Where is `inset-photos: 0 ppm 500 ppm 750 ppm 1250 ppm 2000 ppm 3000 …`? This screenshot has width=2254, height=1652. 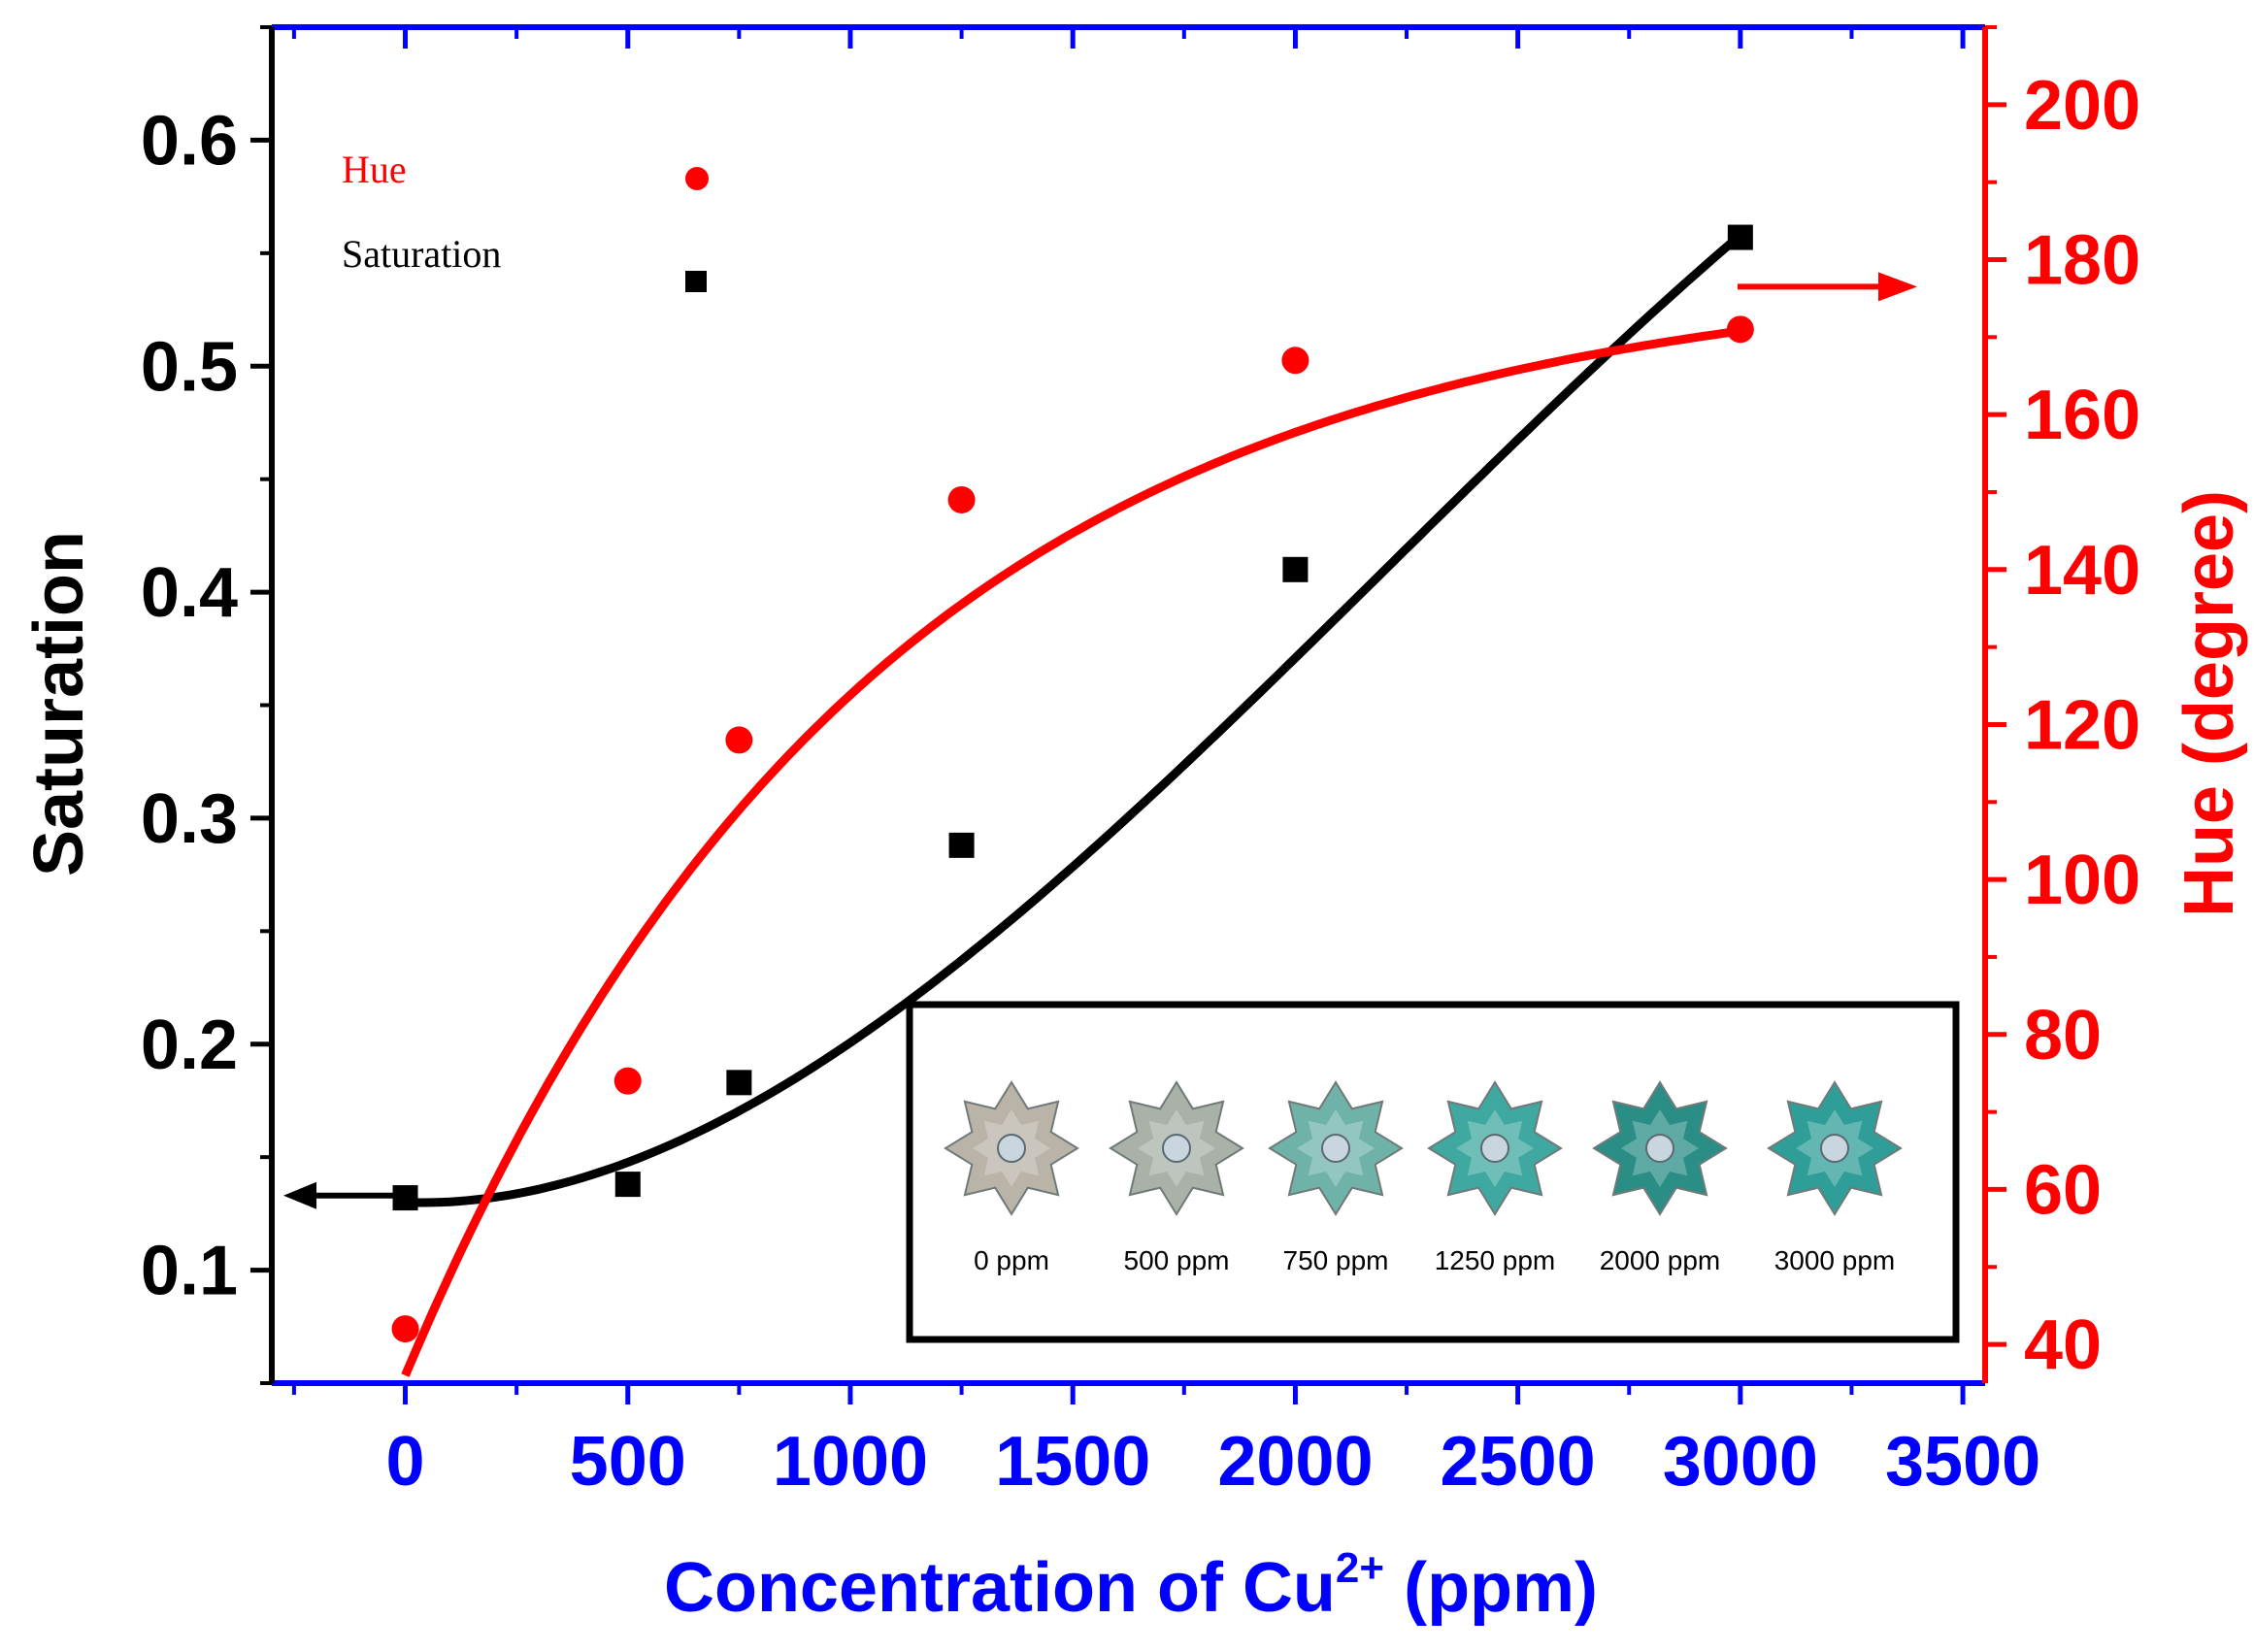 inset-photos: 0 ppm 500 ppm 750 ppm 1250 ppm 2000 ppm 3000 … is located at coordinates (1433, 1172).